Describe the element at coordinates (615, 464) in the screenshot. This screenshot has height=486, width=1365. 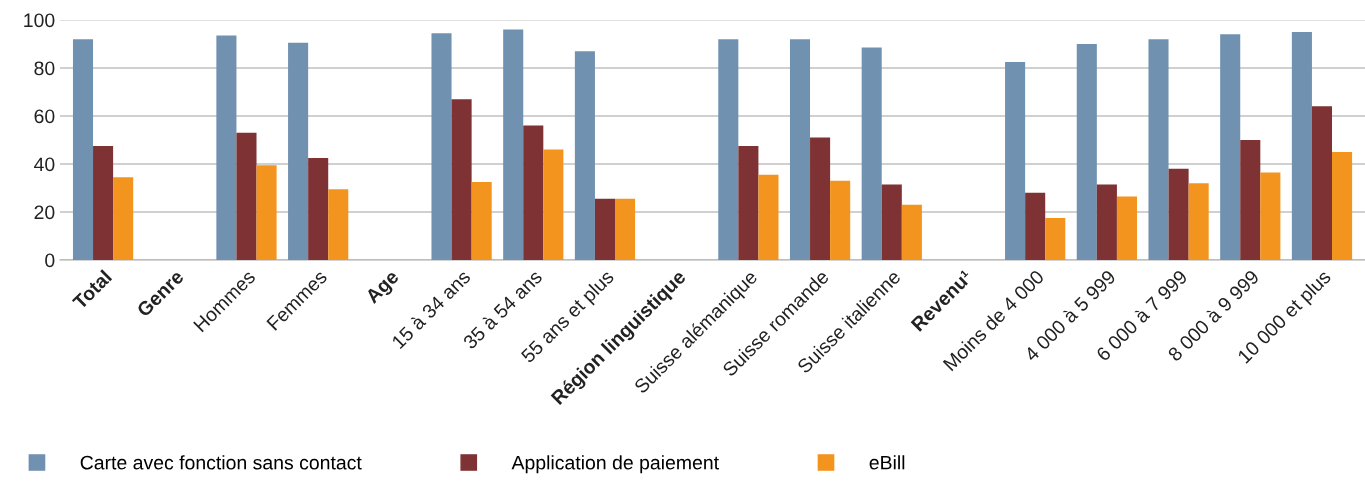
I see `legend-label: Application de paiement` at that location.